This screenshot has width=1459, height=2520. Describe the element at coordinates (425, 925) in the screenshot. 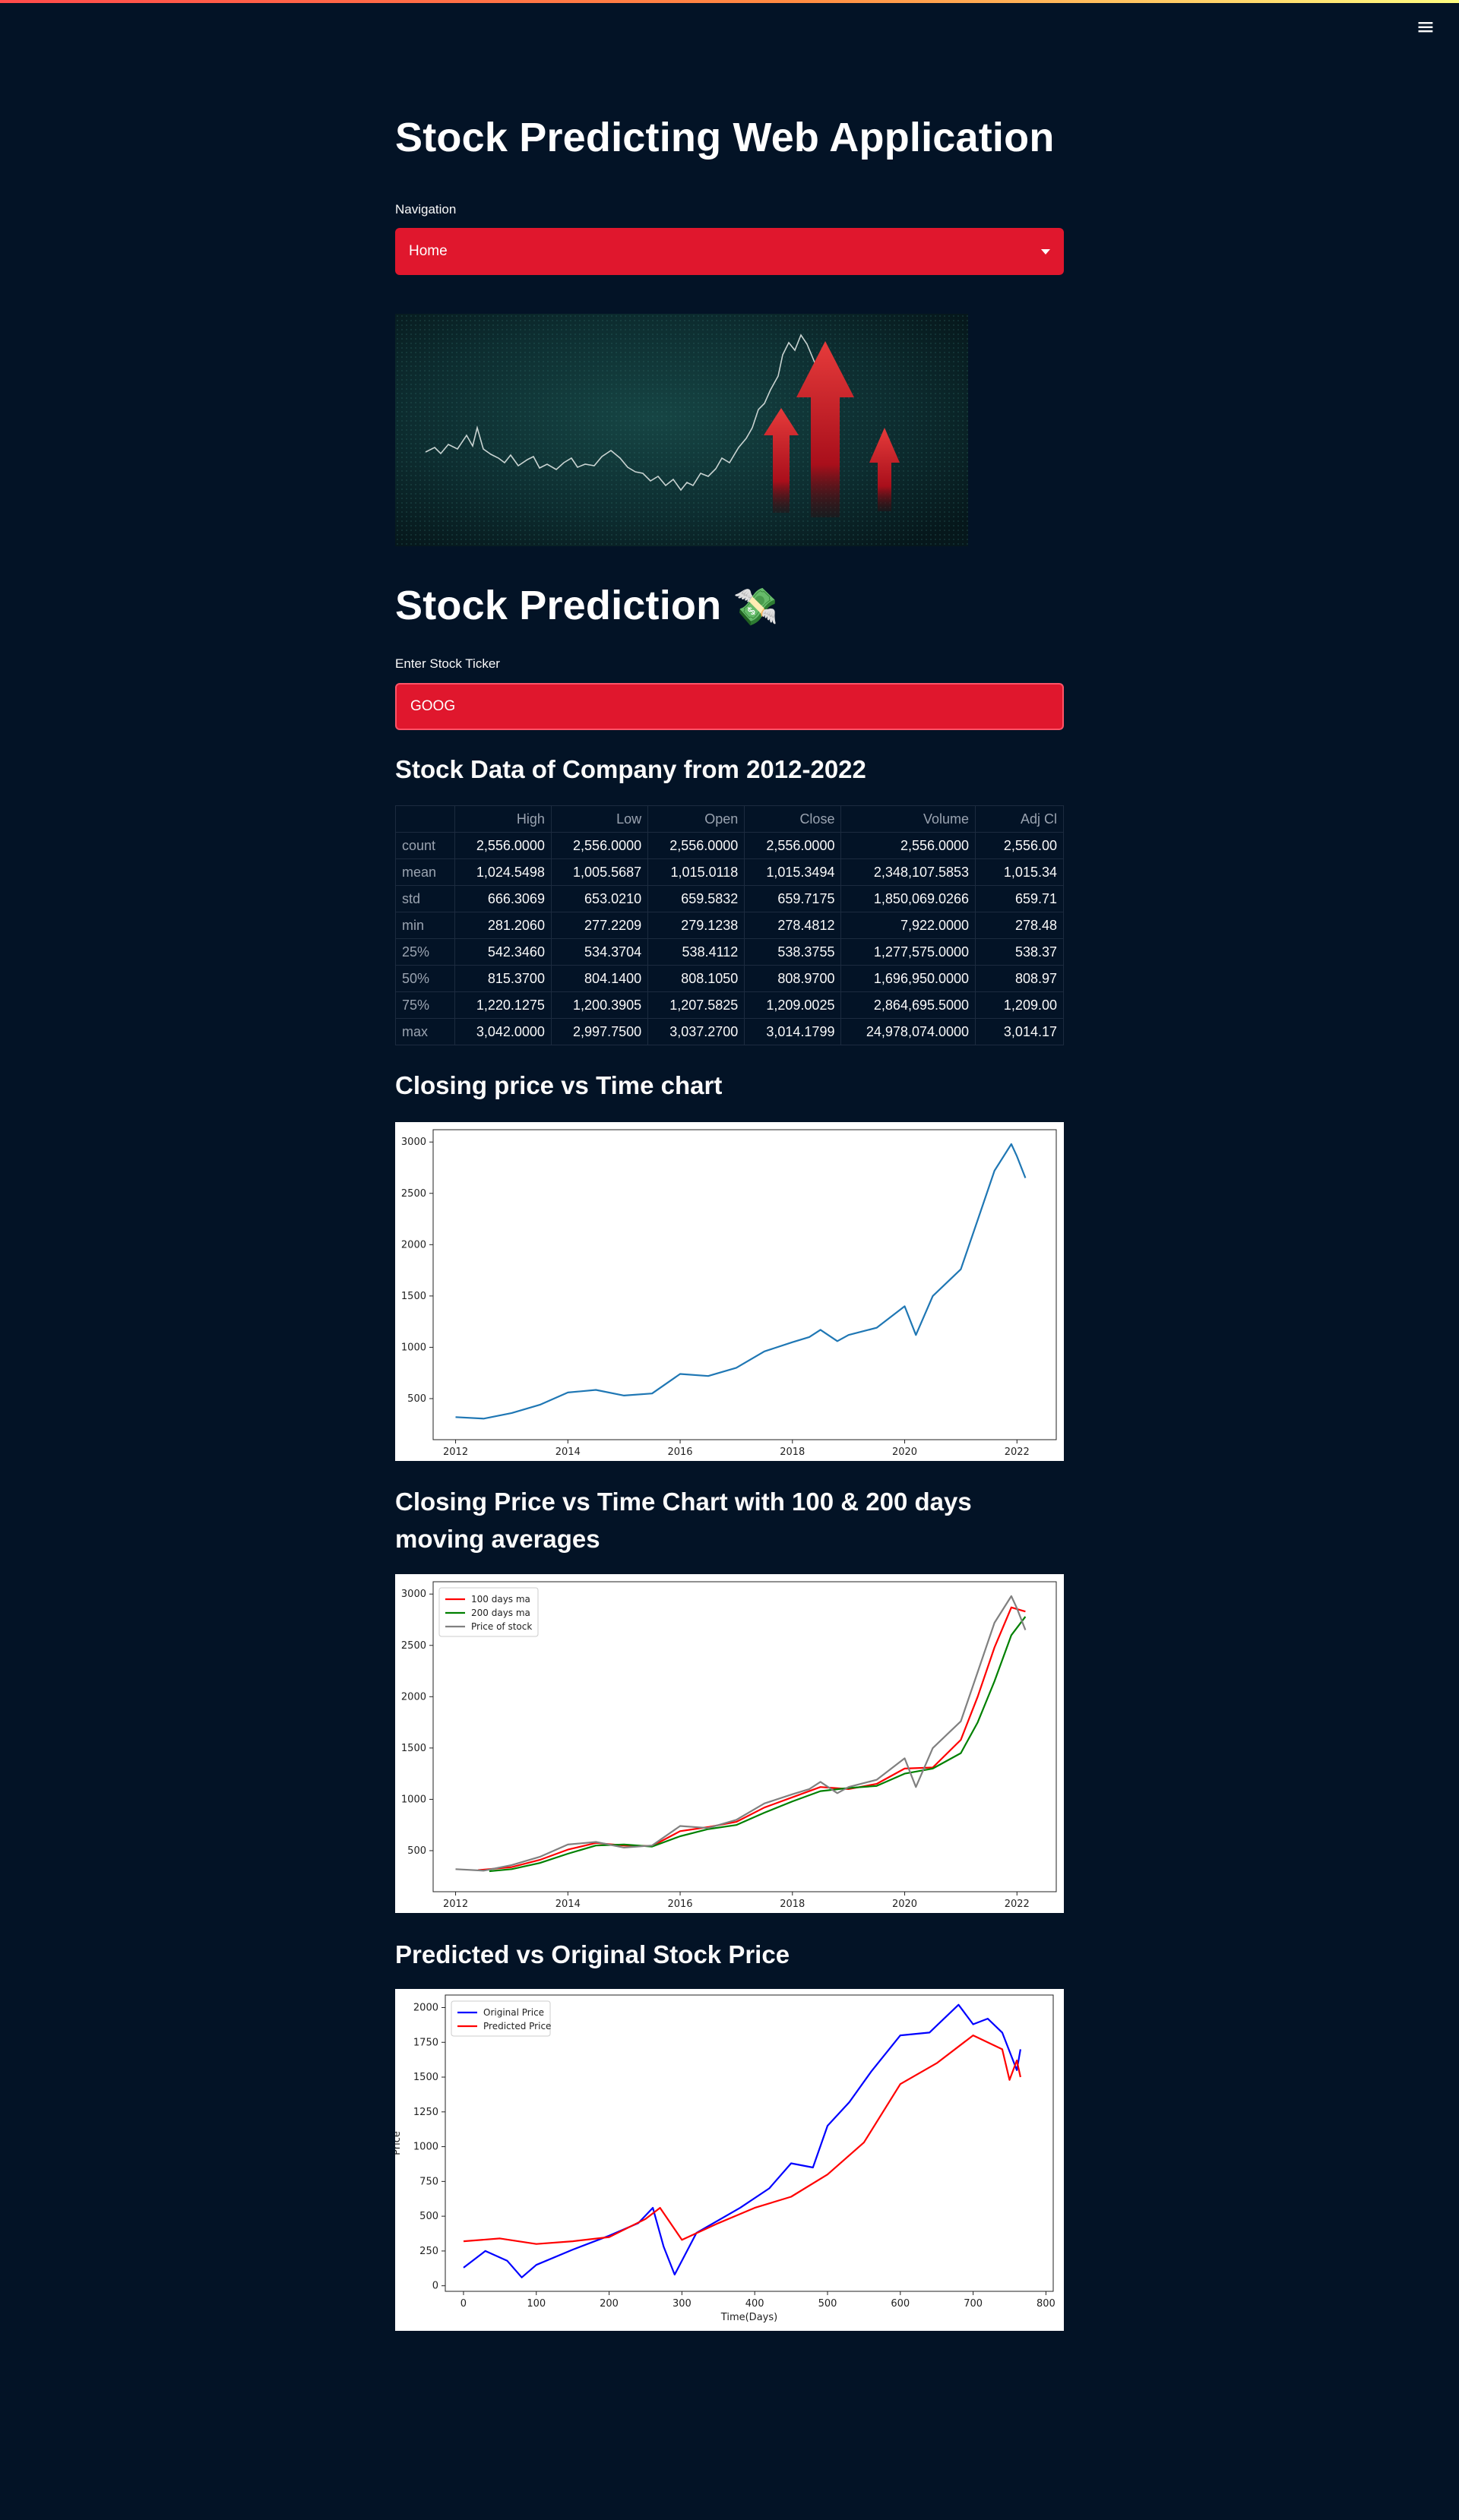

I see `row-label: min` at that location.